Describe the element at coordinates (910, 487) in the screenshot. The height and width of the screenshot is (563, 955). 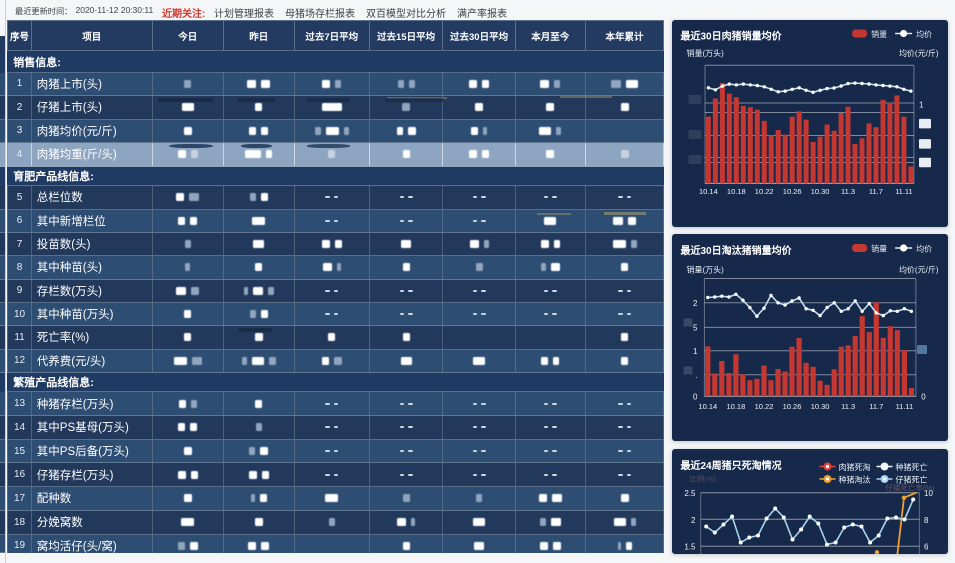
I see `svg-text: 仔猪死亡率(%)` at that location.